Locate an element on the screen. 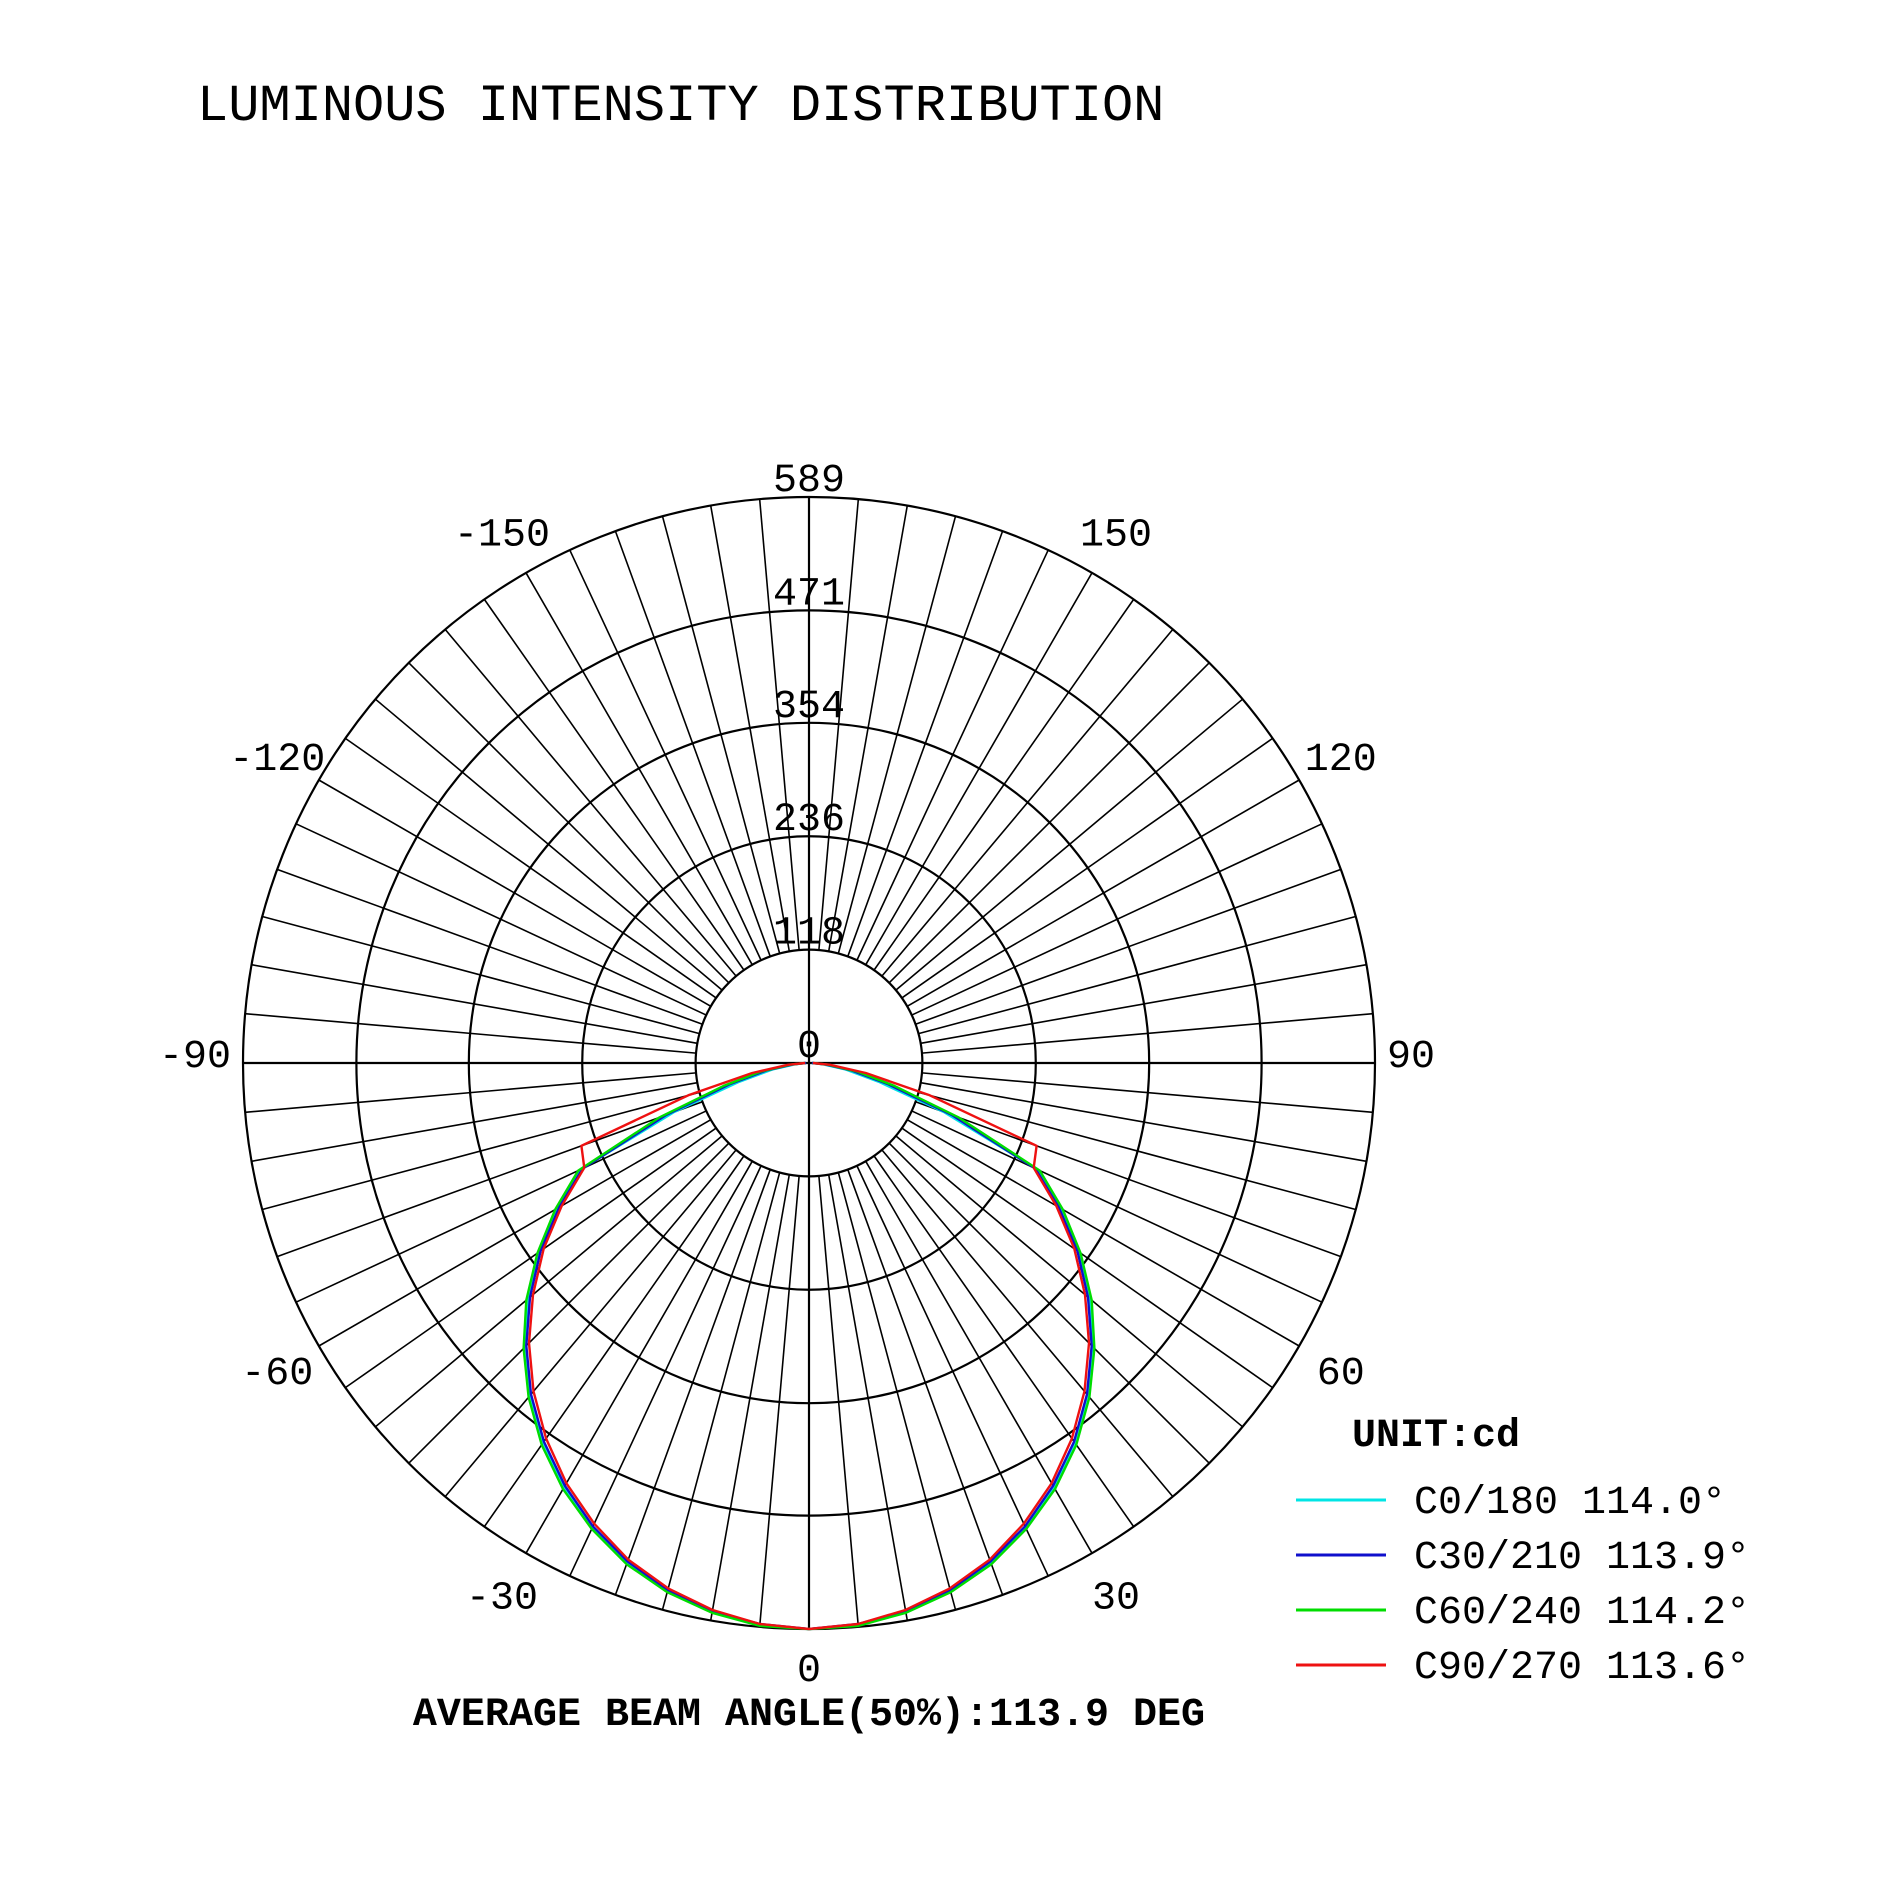  series-curves is located at coordinates (809, 1346).